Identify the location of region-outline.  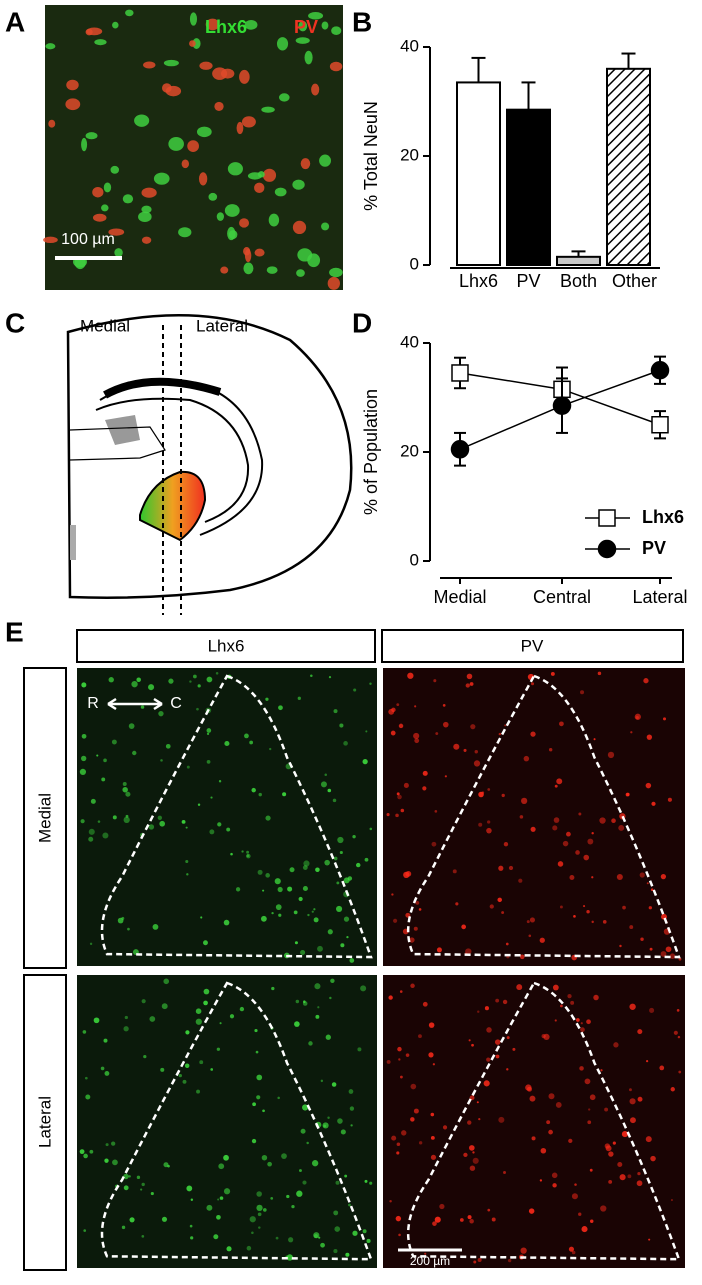
(543, 1121).